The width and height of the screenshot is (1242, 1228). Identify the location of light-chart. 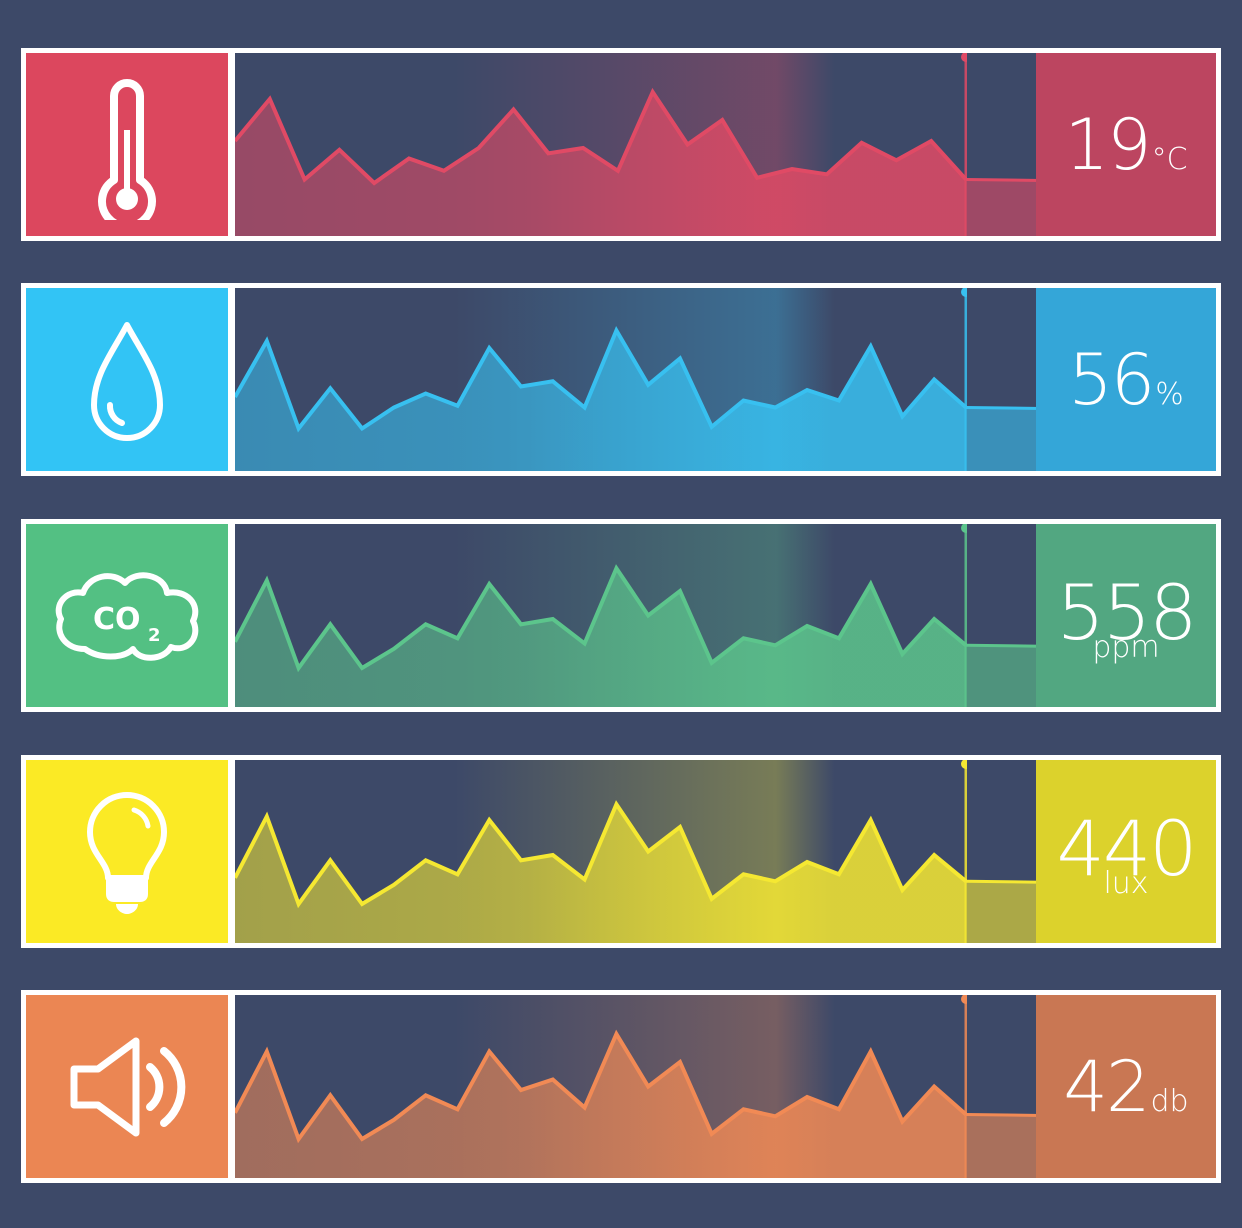
(638, 851).